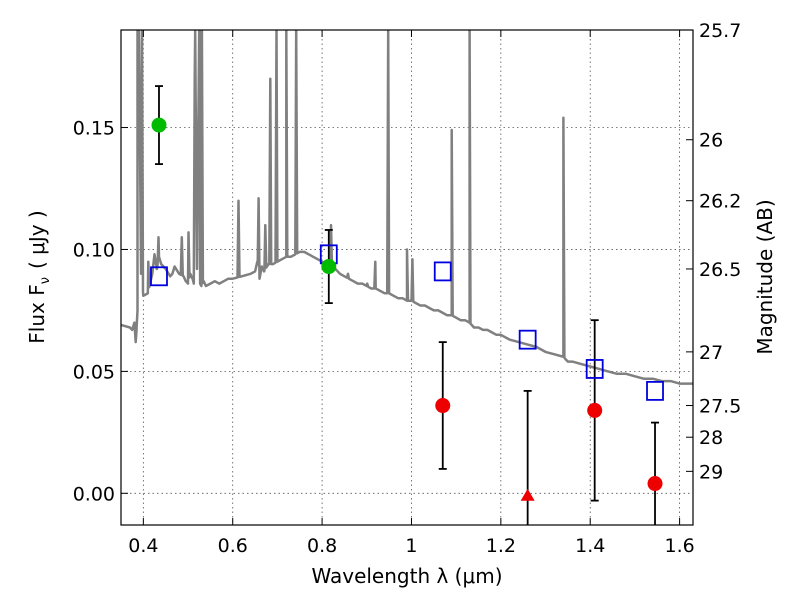  I want to click on secondary-y-axis-title: Magnitude (AB), so click(765, 276).